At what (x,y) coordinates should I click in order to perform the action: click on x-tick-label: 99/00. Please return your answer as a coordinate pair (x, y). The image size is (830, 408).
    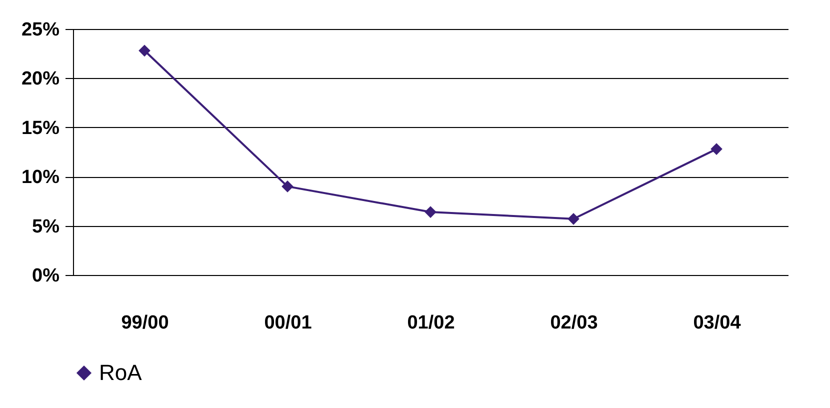
    Looking at the image, I should click on (145, 323).